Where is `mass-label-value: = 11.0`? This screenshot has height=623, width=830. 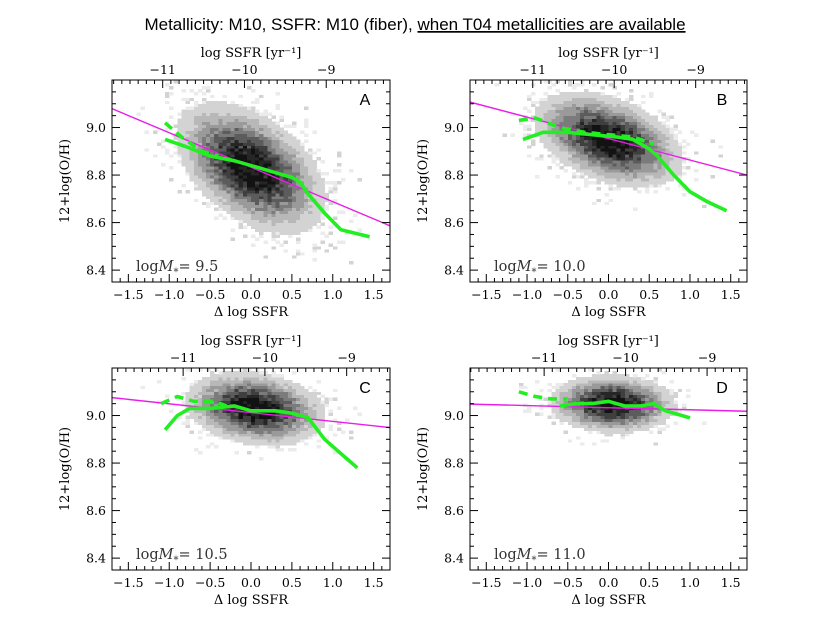 mass-label-value: = 11.0 is located at coordinates (561, 555).